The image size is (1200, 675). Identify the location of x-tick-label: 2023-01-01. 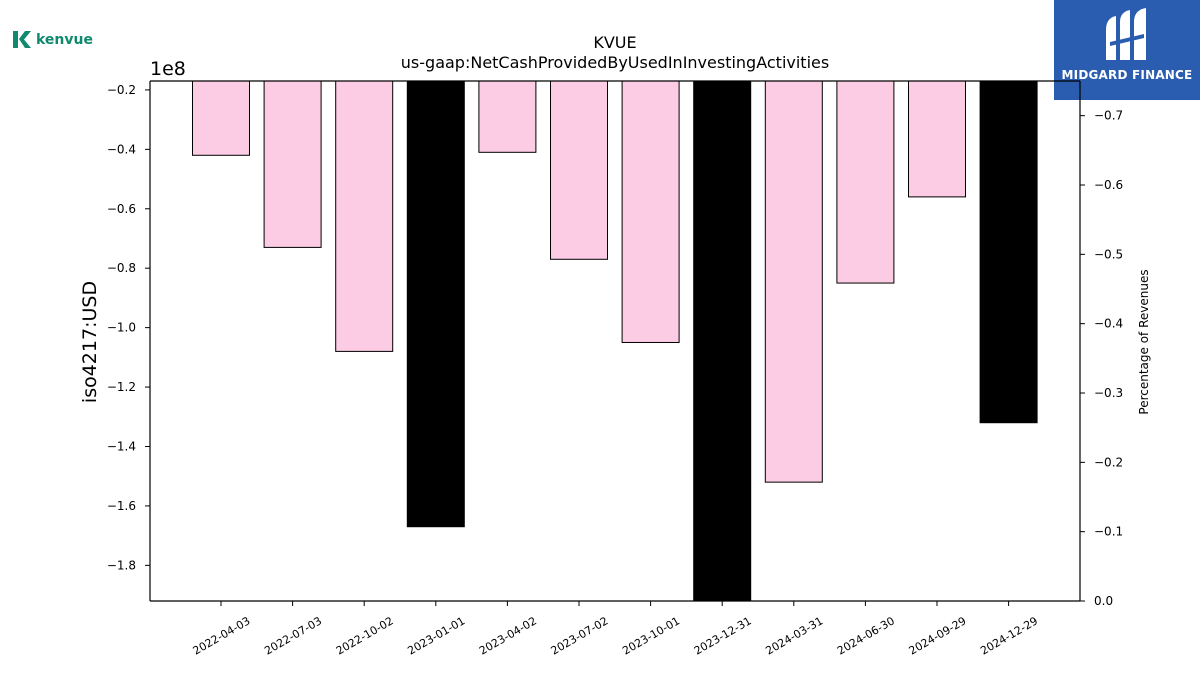
(436, 635).